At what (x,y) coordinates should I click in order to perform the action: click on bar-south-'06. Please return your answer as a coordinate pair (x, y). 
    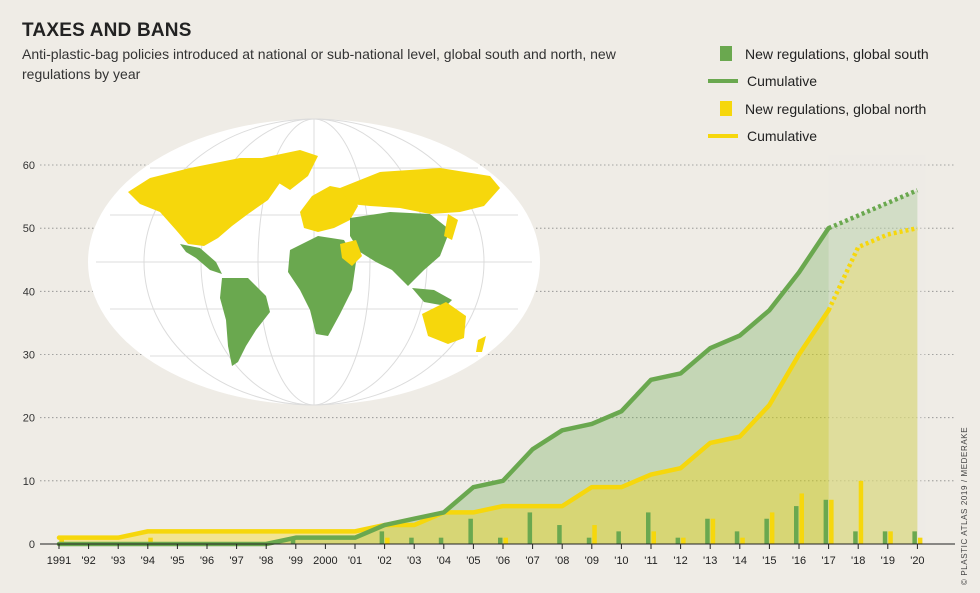
    Looking at the image, I should click on (500, 540).